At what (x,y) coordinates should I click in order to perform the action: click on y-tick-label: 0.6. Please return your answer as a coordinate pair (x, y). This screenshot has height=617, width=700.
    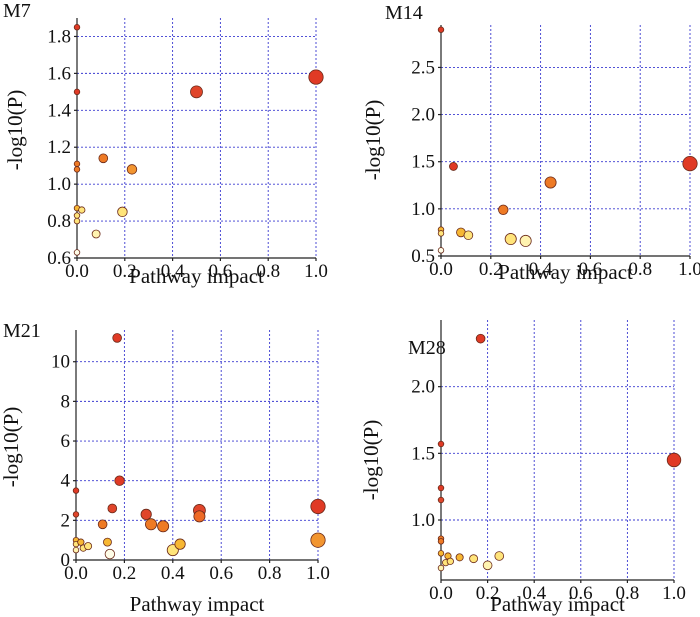
    Looking at the image, I should click on (59, 258).